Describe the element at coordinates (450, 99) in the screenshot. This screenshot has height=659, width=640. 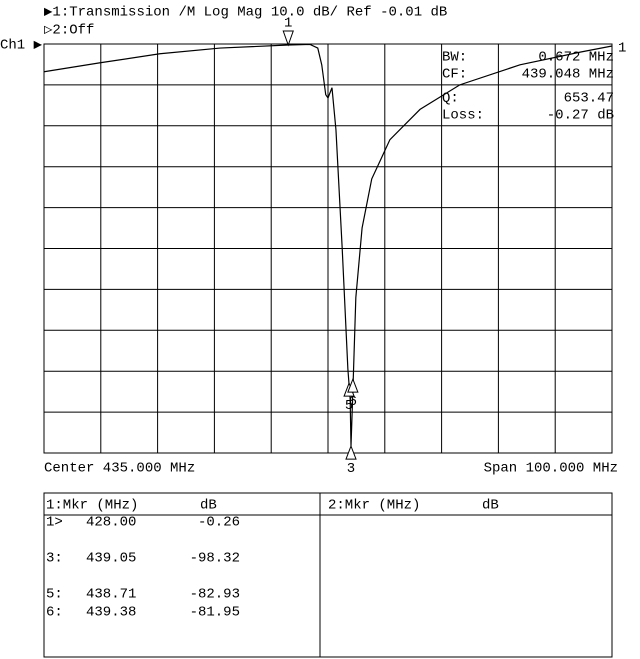
I see `readout-label: Q:` at that location.